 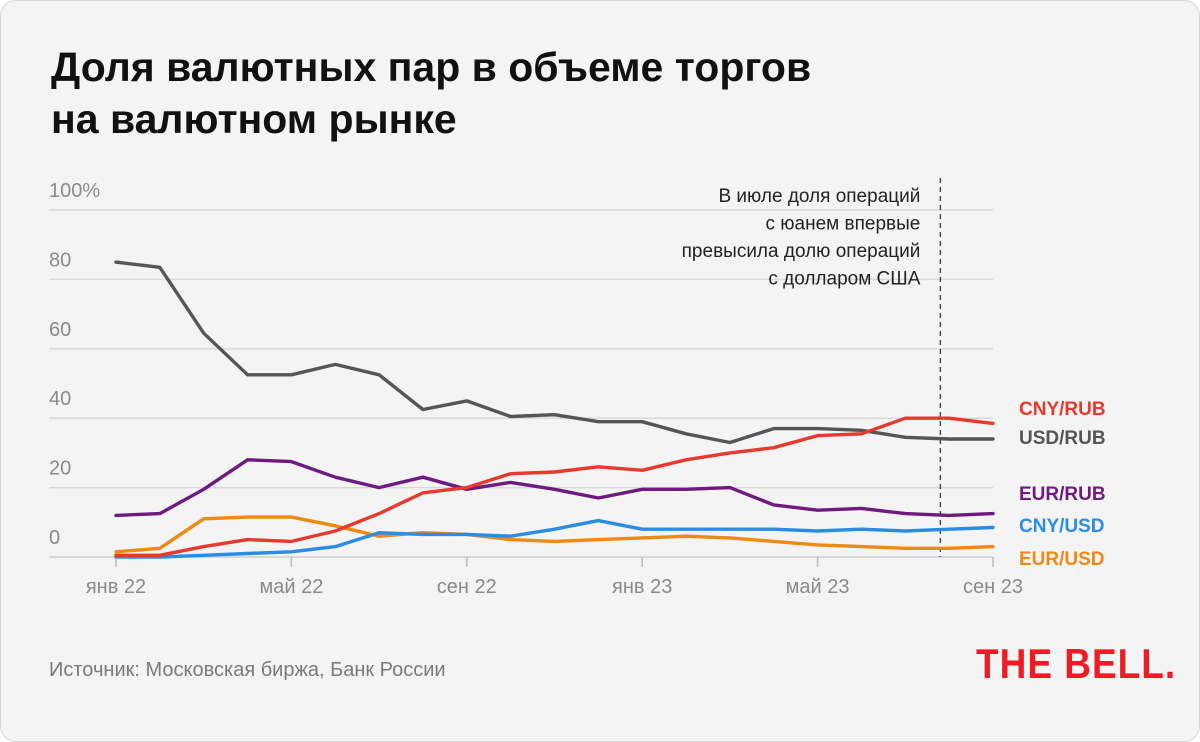 What do you see at coordinates (819, 196) in the screenshot?
I see `annotation-text-line-0: В июле доля операций` at bounding box center [819, 196].